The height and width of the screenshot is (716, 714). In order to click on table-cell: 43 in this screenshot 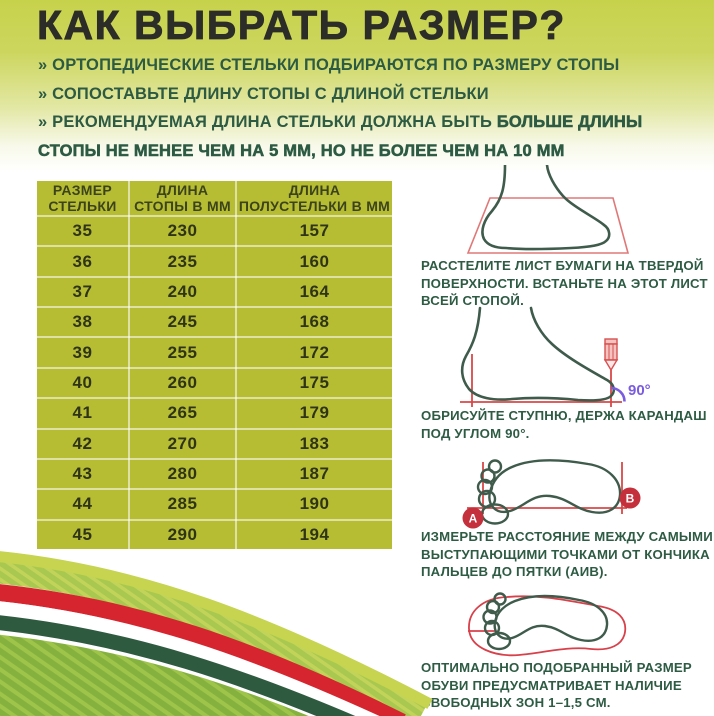, I will do `click(83, 474)`.